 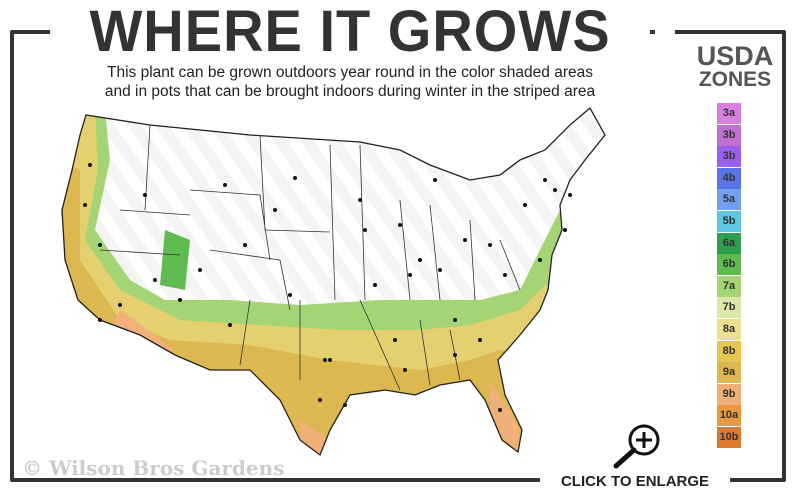 What do you see at coordinates (729, 178) in the screenshot?
I see `zone-swatch-4b: 4b` at bounding box center [729, 178].